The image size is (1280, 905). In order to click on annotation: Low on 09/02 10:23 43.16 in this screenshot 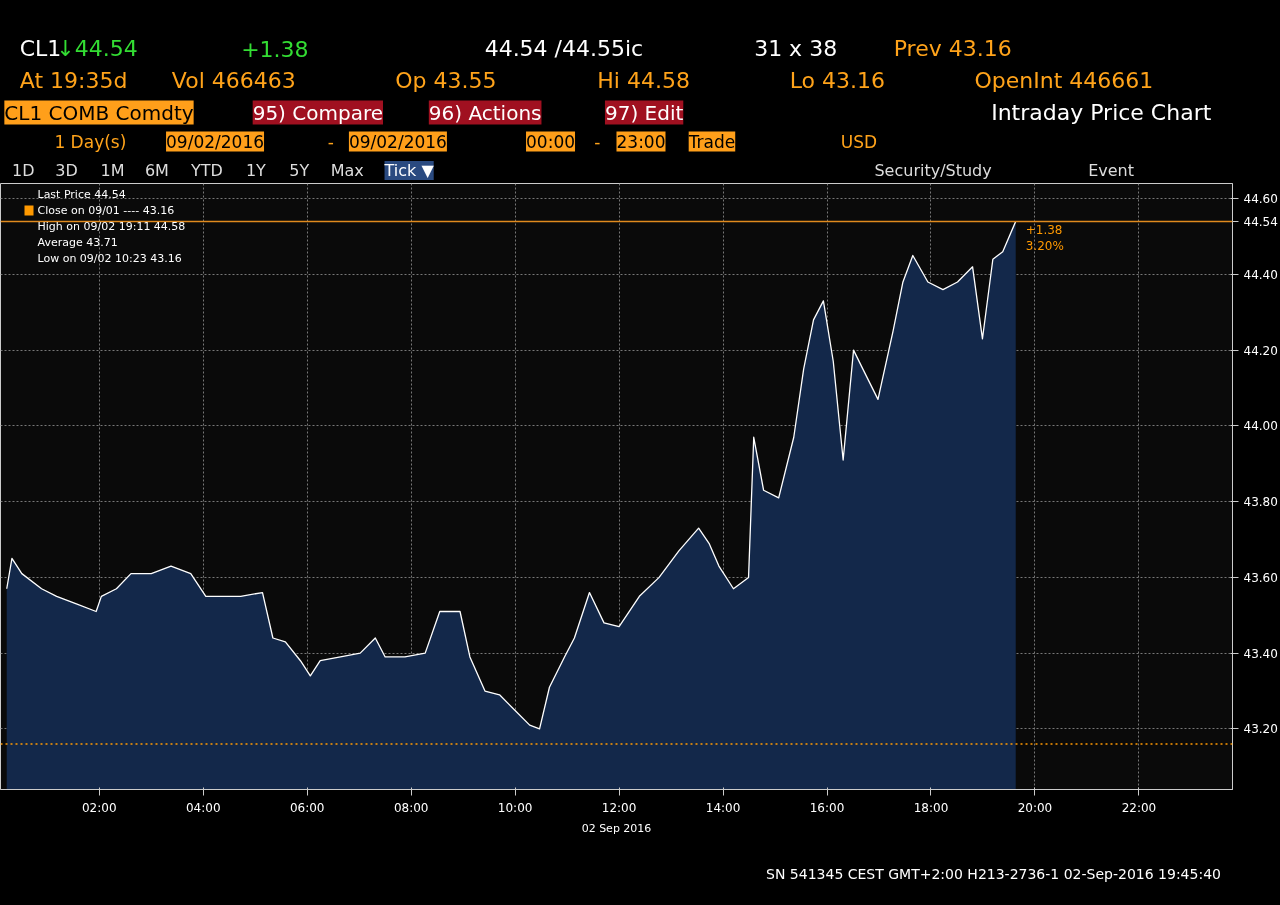, I will do `click(109, 258)`.